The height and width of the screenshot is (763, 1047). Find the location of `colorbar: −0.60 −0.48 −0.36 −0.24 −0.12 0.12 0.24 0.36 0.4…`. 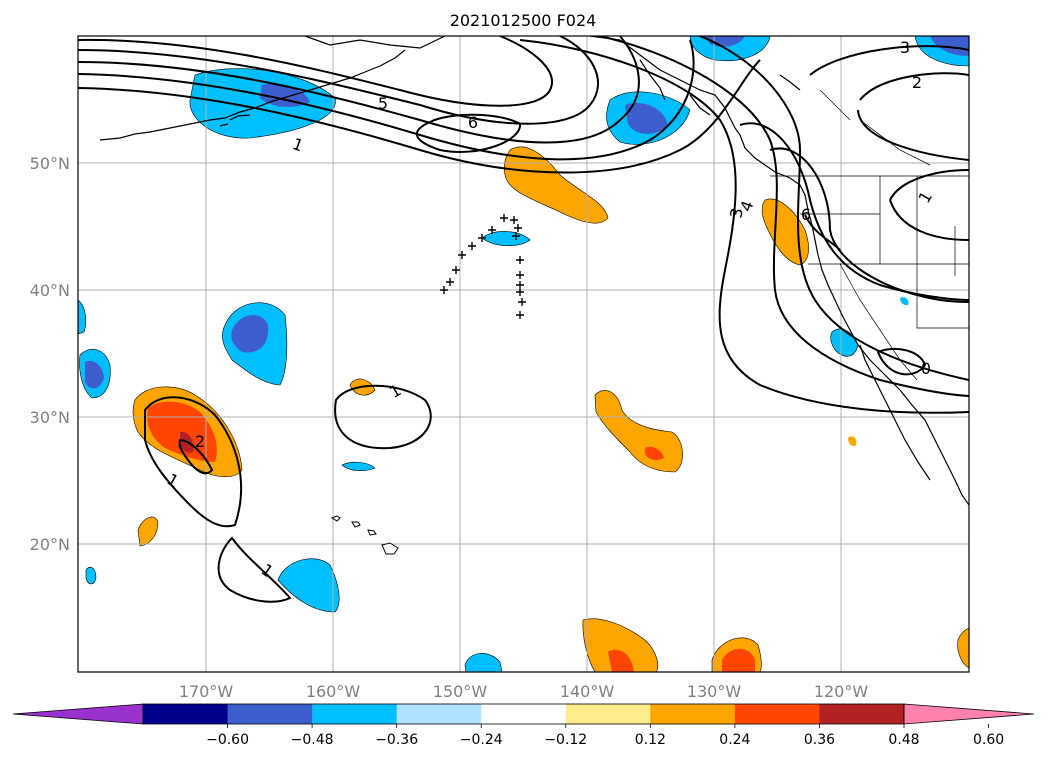

colorbar: −0.60 −0.48 −0.36 −0.24 −0.12 0.12 0.24 0.36 0.4… is located at coordinates (523, 725).